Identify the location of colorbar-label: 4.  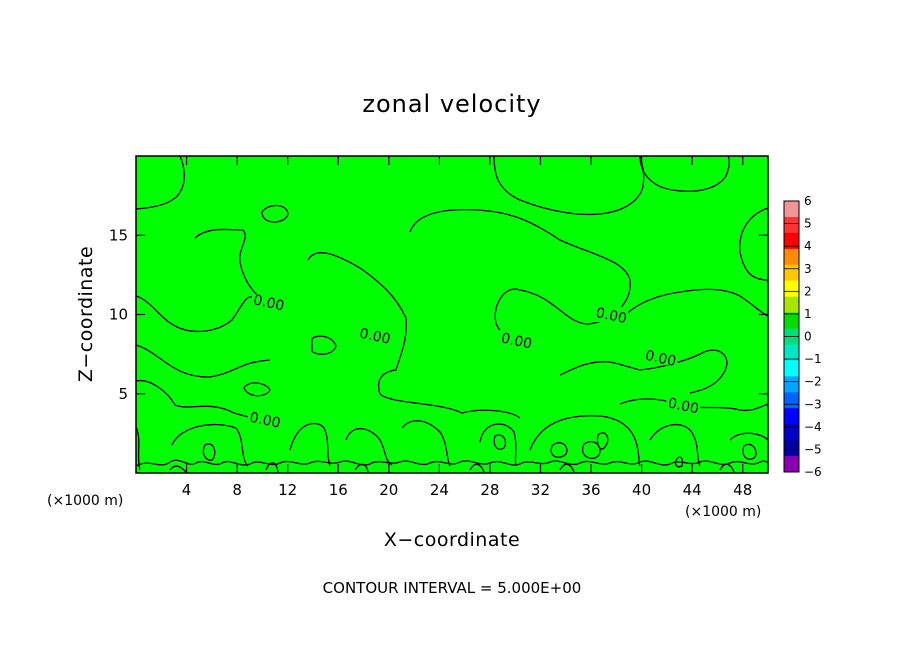
(808, 246).